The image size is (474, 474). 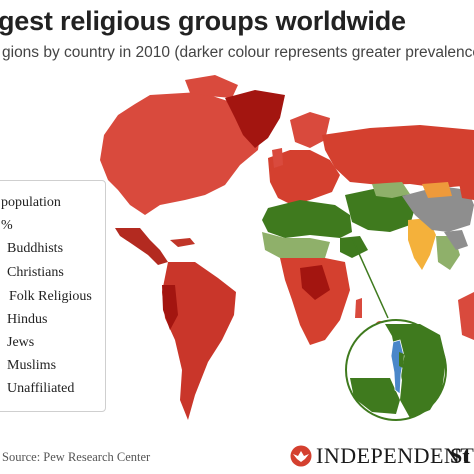 What do you see at coordinates (304, 177) in the screenshot?
I see `europe-region` at bounding box center [304, 177].